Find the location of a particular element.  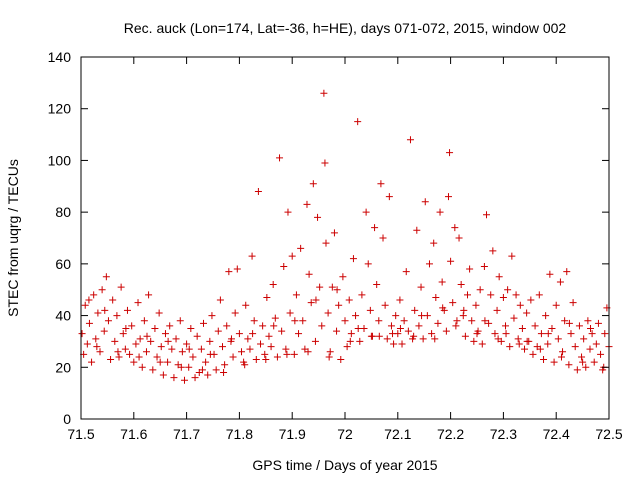

x-tick-label: 71.8 is located at coordinates (239, 434).